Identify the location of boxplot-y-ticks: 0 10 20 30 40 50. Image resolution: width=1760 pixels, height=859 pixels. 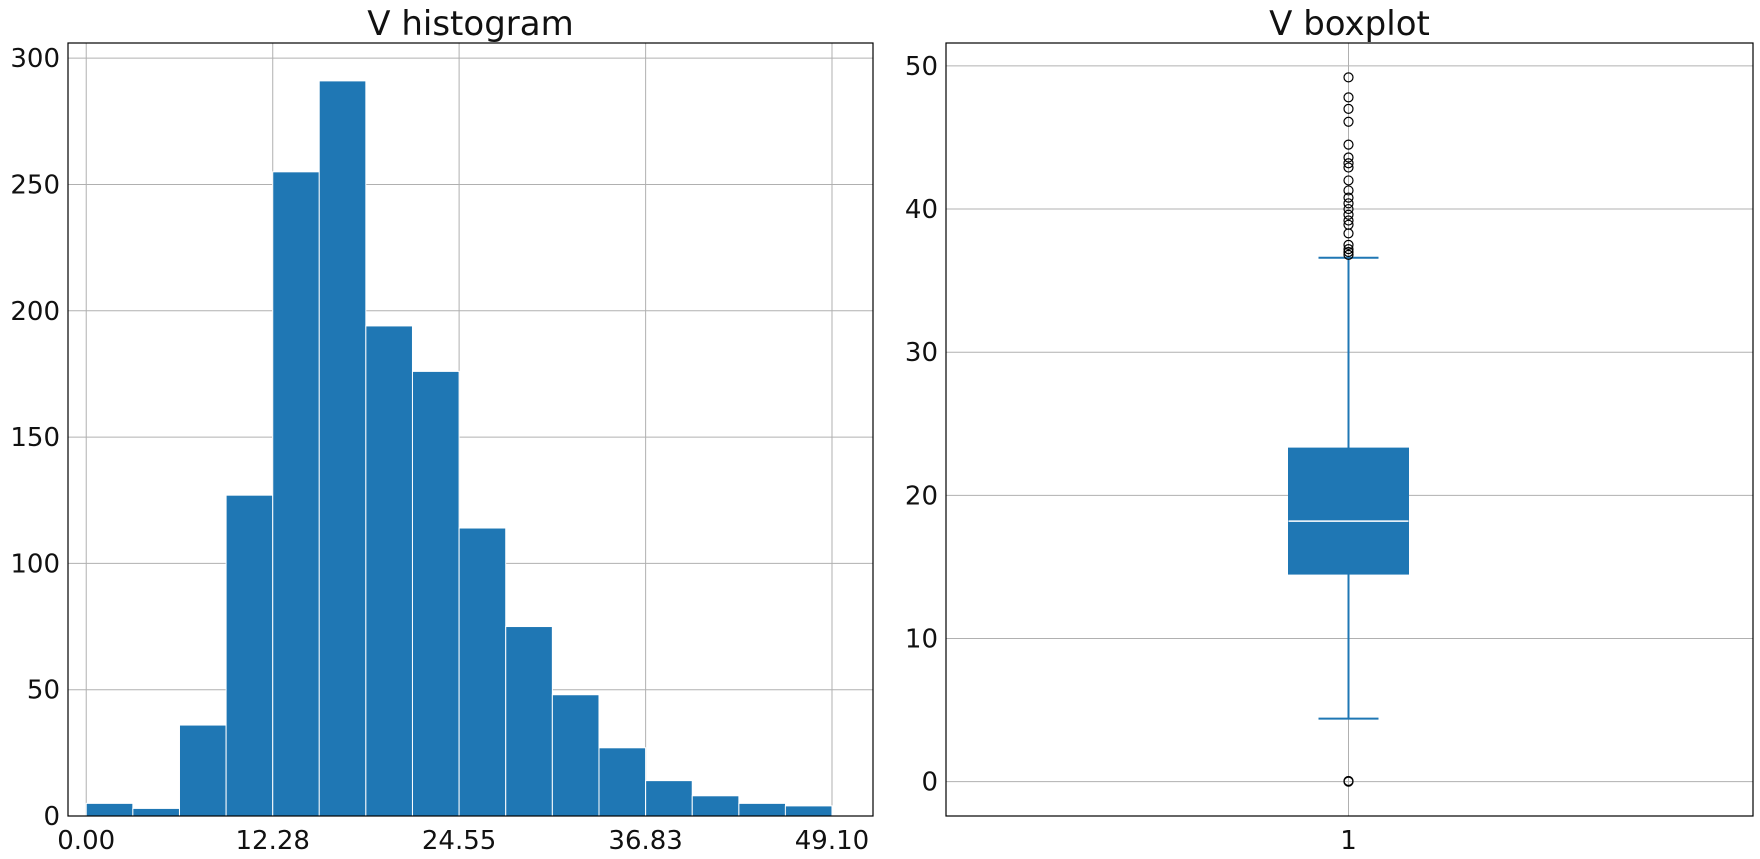
(921, 425).